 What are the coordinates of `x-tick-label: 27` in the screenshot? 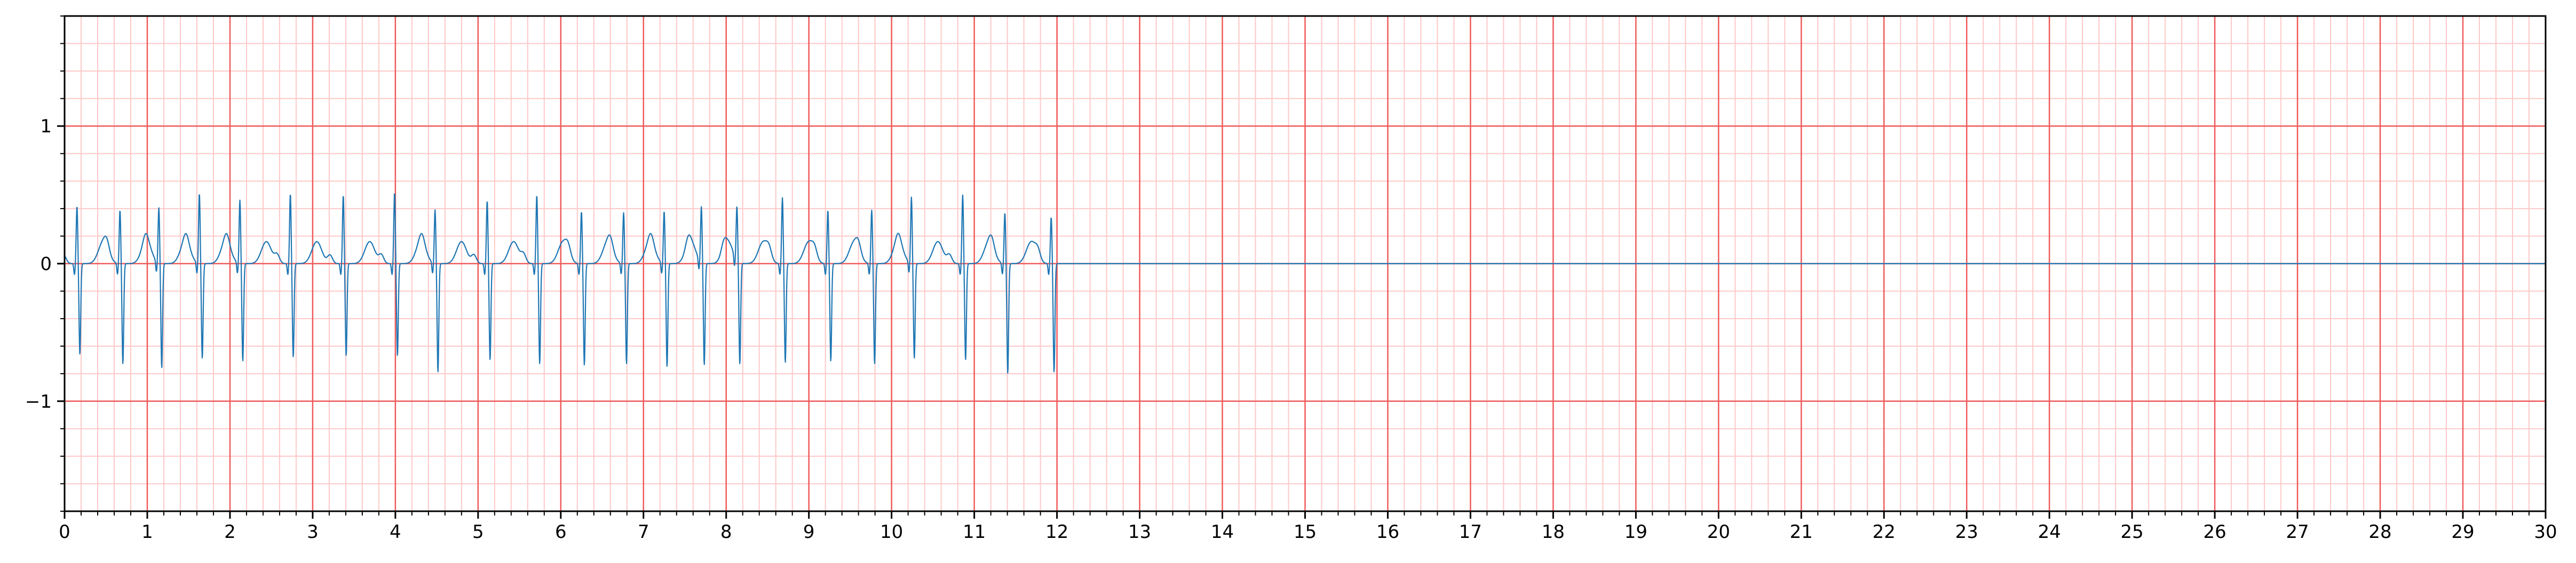 It's located at (2297, 532).